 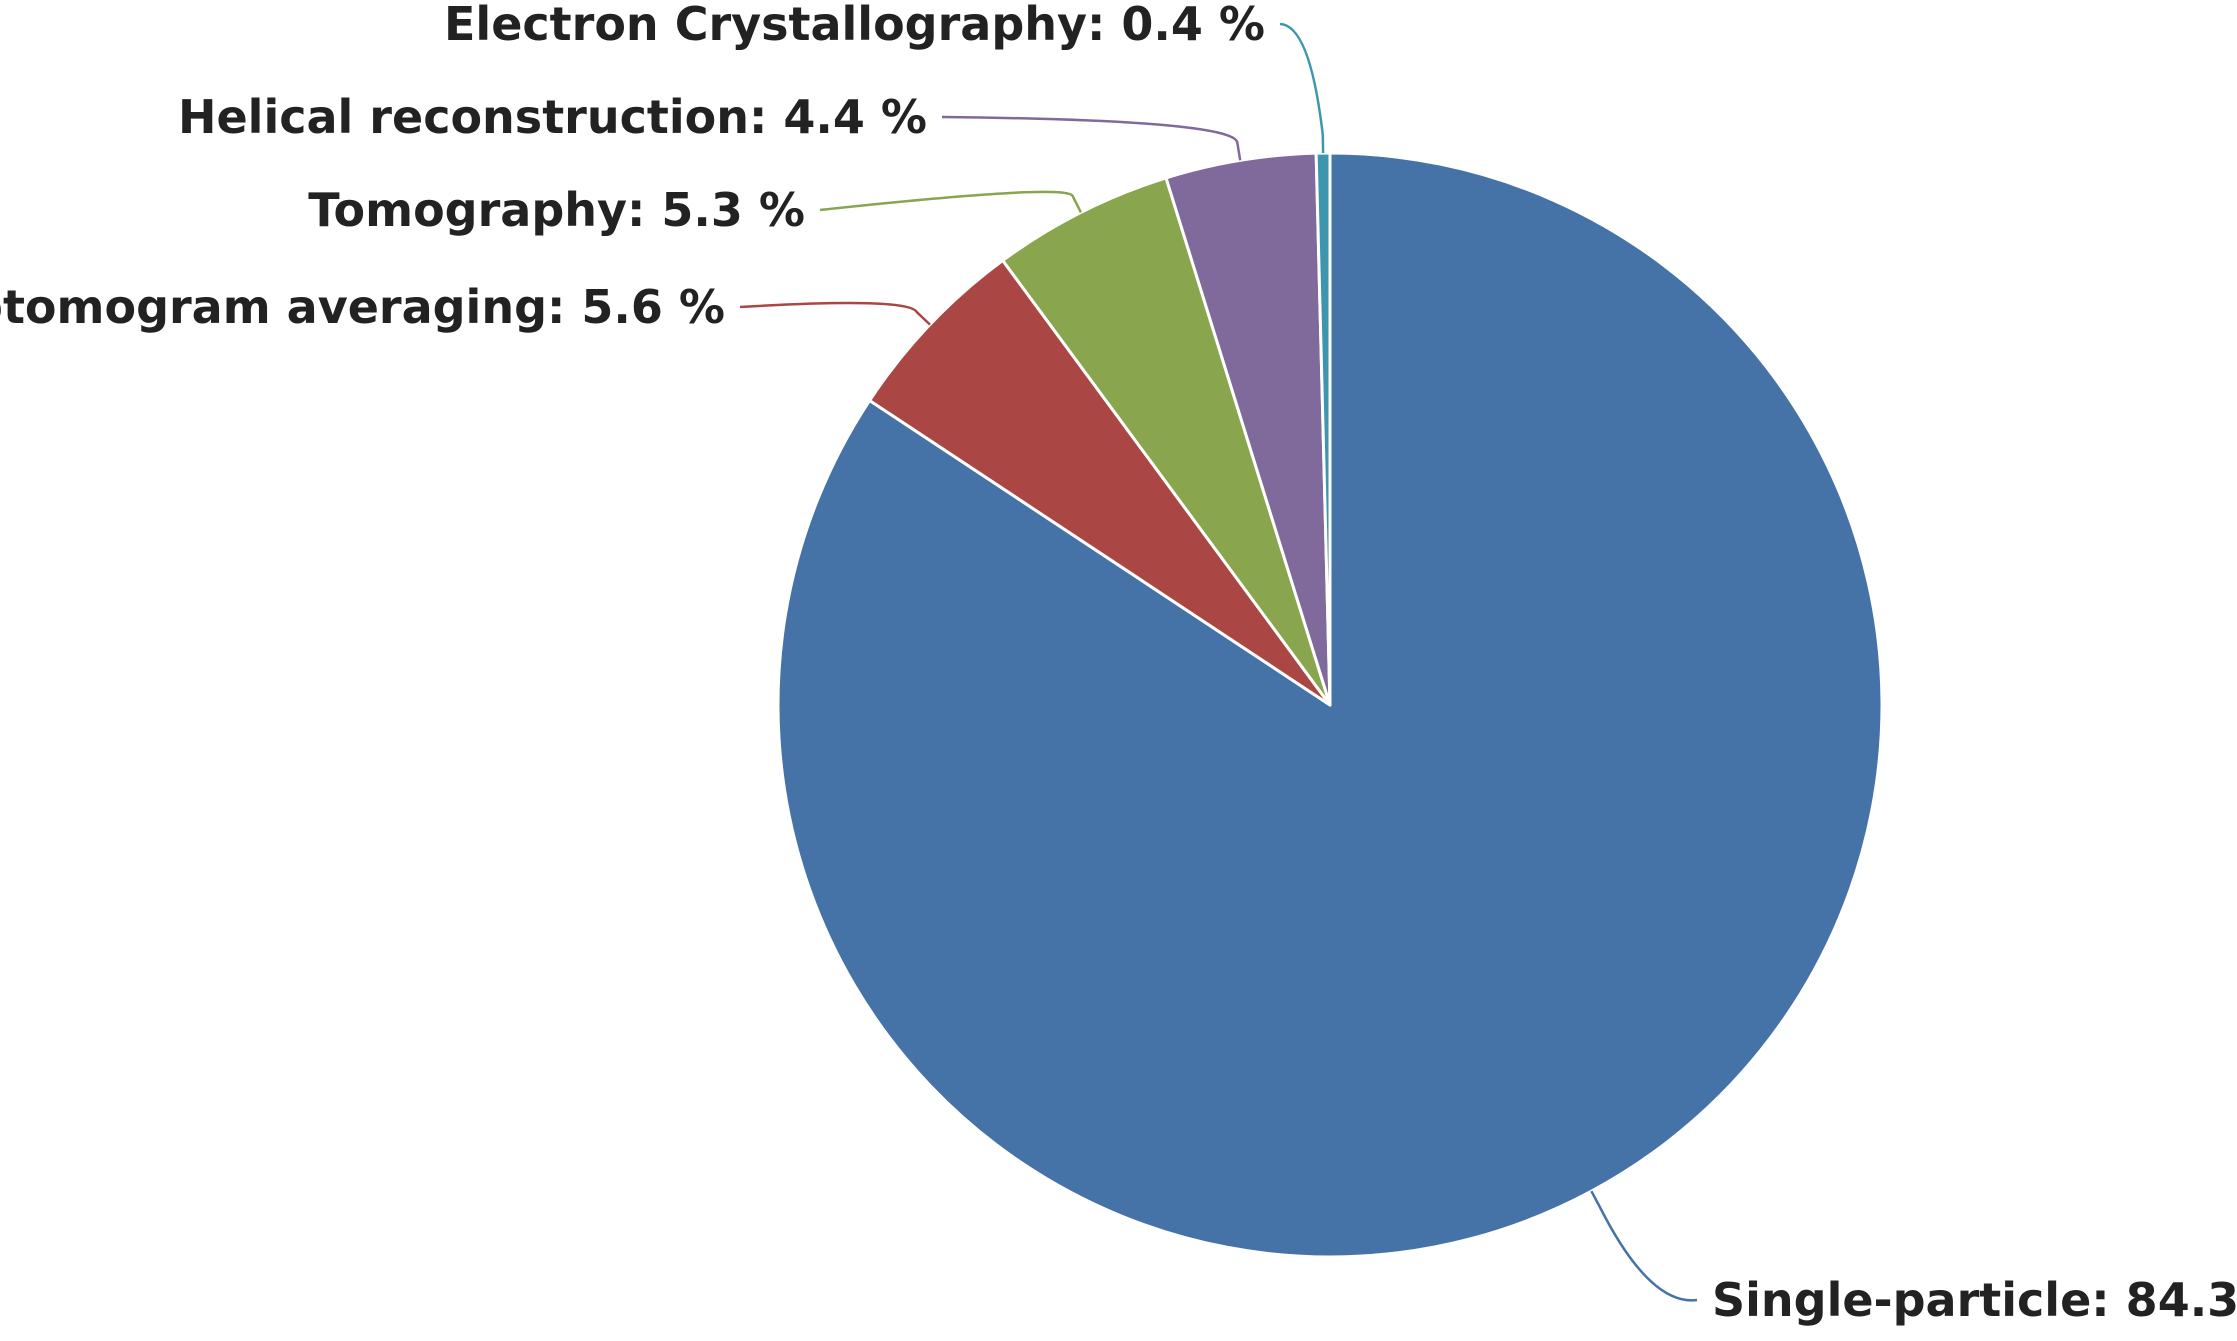 What do you see at coordinates (1302, 88) in the screenshot?
I see `connector-electron-crystallography` at bounding box center [1302, 88].